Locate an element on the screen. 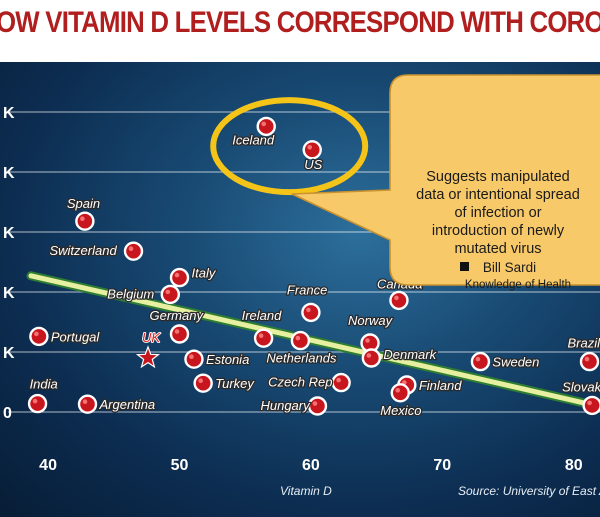 This screenshot has height=517, width=600. bullet-square-icon is located at coordinates (464, 266).